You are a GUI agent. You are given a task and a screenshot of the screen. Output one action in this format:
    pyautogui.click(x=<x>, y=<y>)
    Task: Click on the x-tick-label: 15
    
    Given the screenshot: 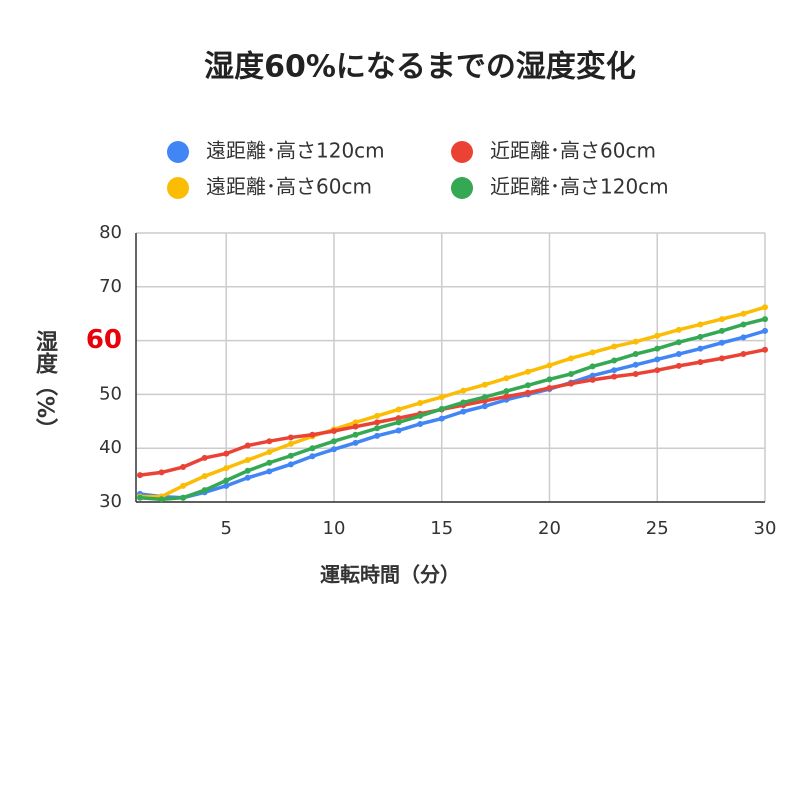 What is the action you would take?
    pyautogui.click(x=441, y=528)
    